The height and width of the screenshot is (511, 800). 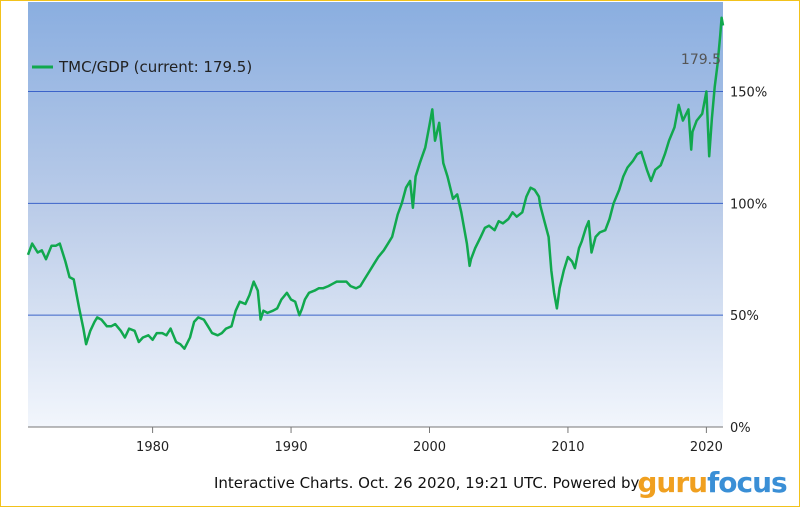 What do you see at coordinates (748, 204) in the screenshot?
I see `y-tick-label: 100%` at bounding box center [748, 204].